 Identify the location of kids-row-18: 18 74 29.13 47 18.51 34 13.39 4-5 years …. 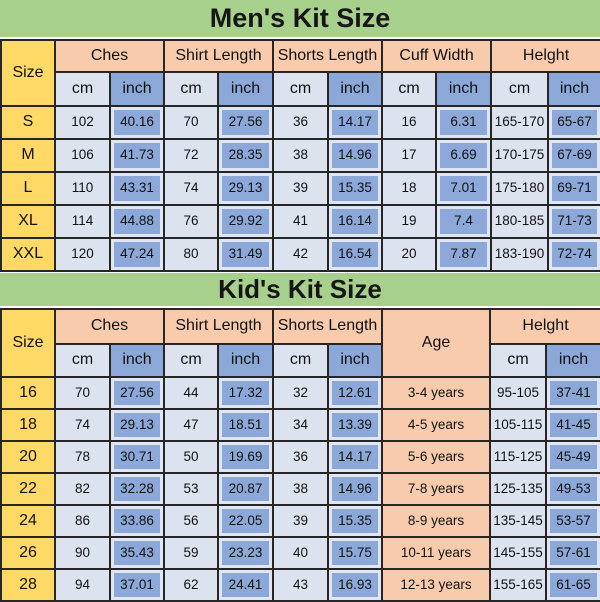
(300, 425).